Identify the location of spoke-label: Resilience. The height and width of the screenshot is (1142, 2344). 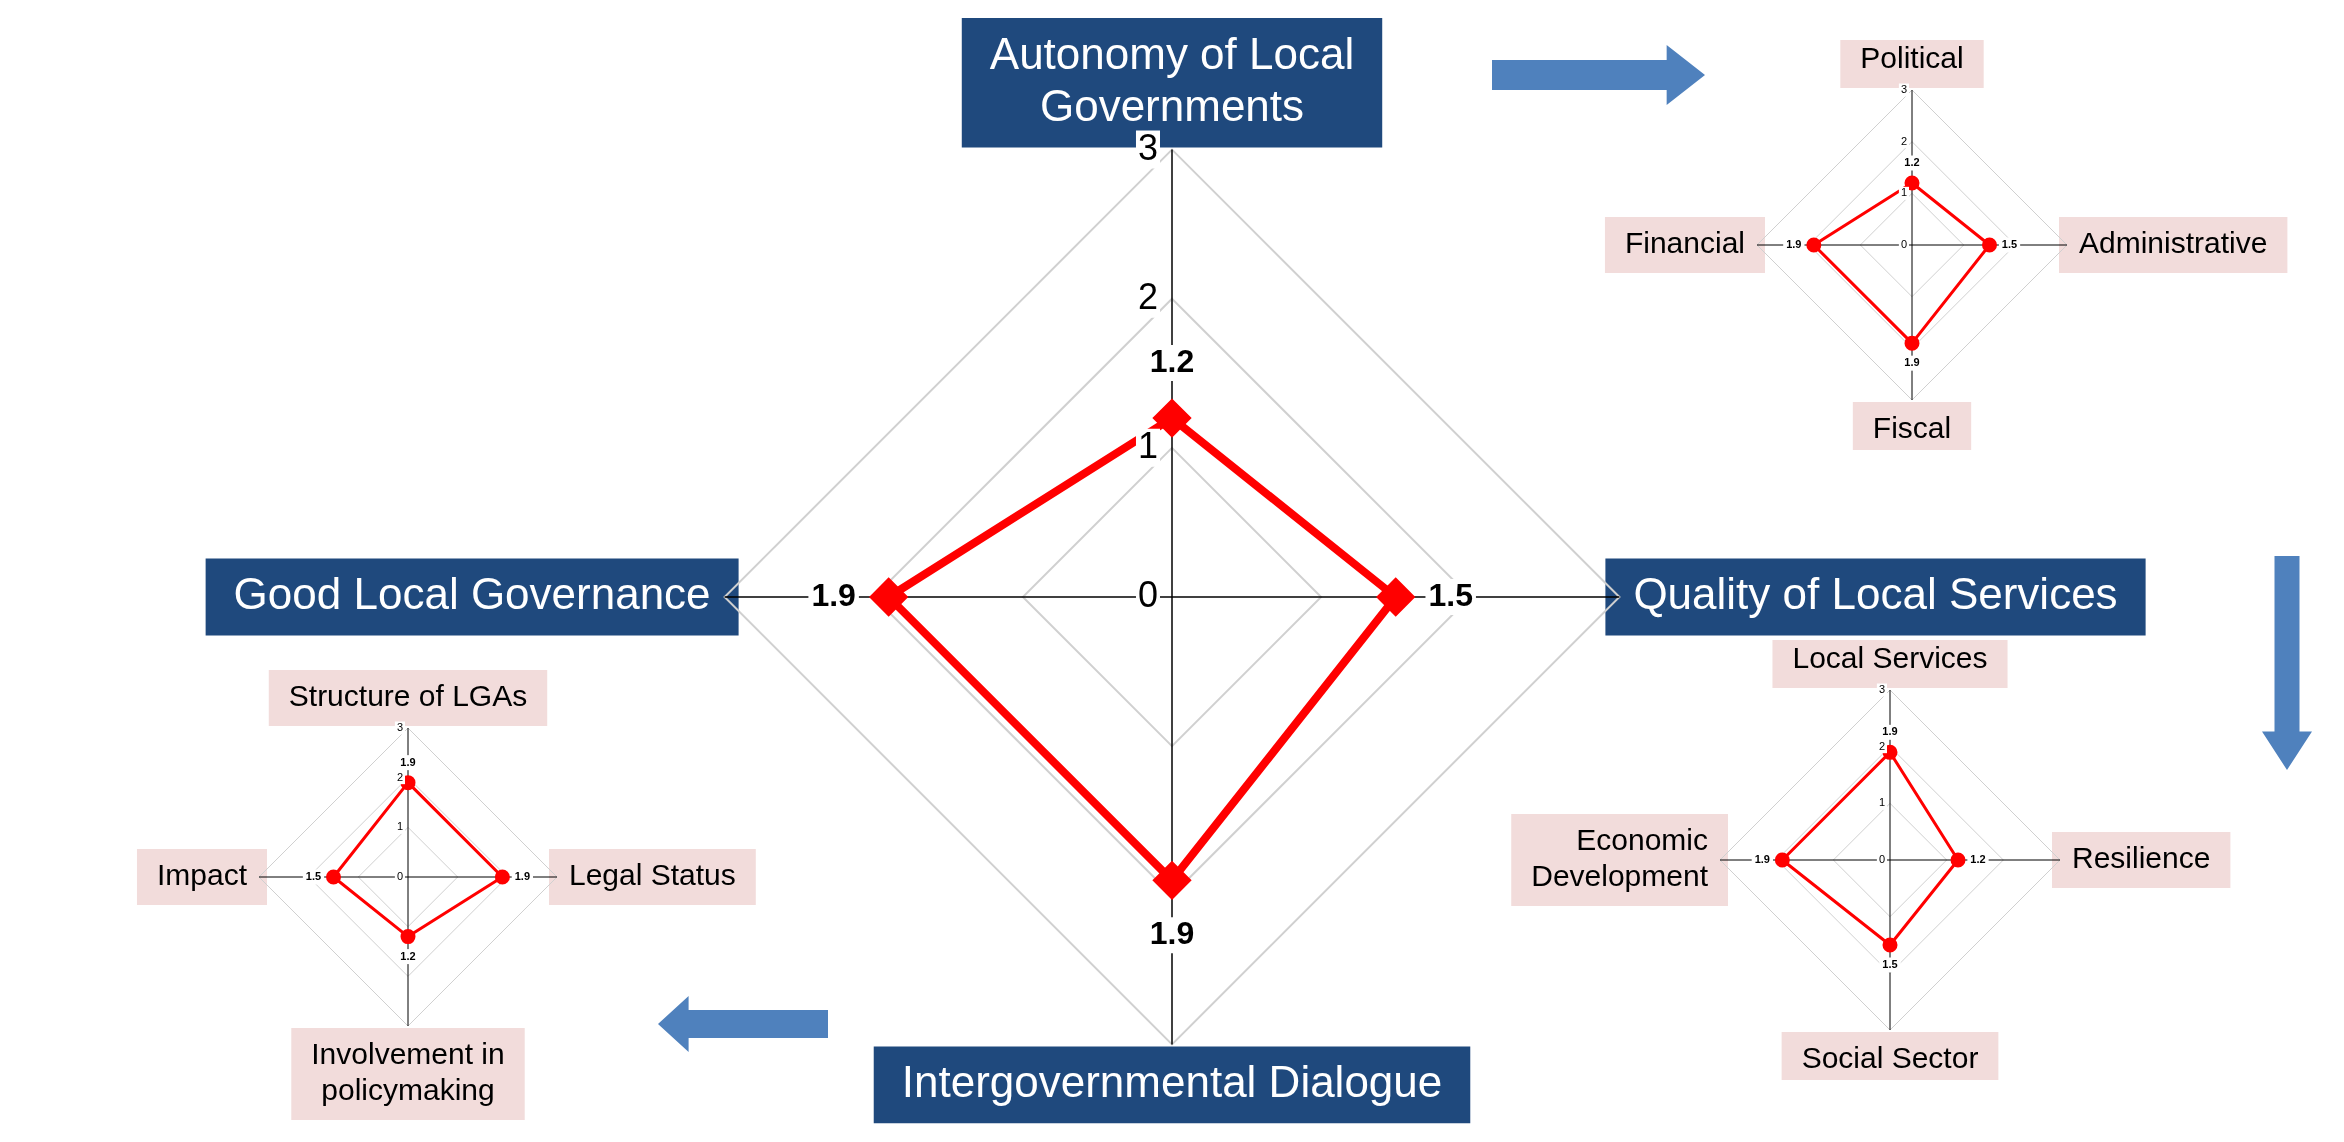
(2141, 858).